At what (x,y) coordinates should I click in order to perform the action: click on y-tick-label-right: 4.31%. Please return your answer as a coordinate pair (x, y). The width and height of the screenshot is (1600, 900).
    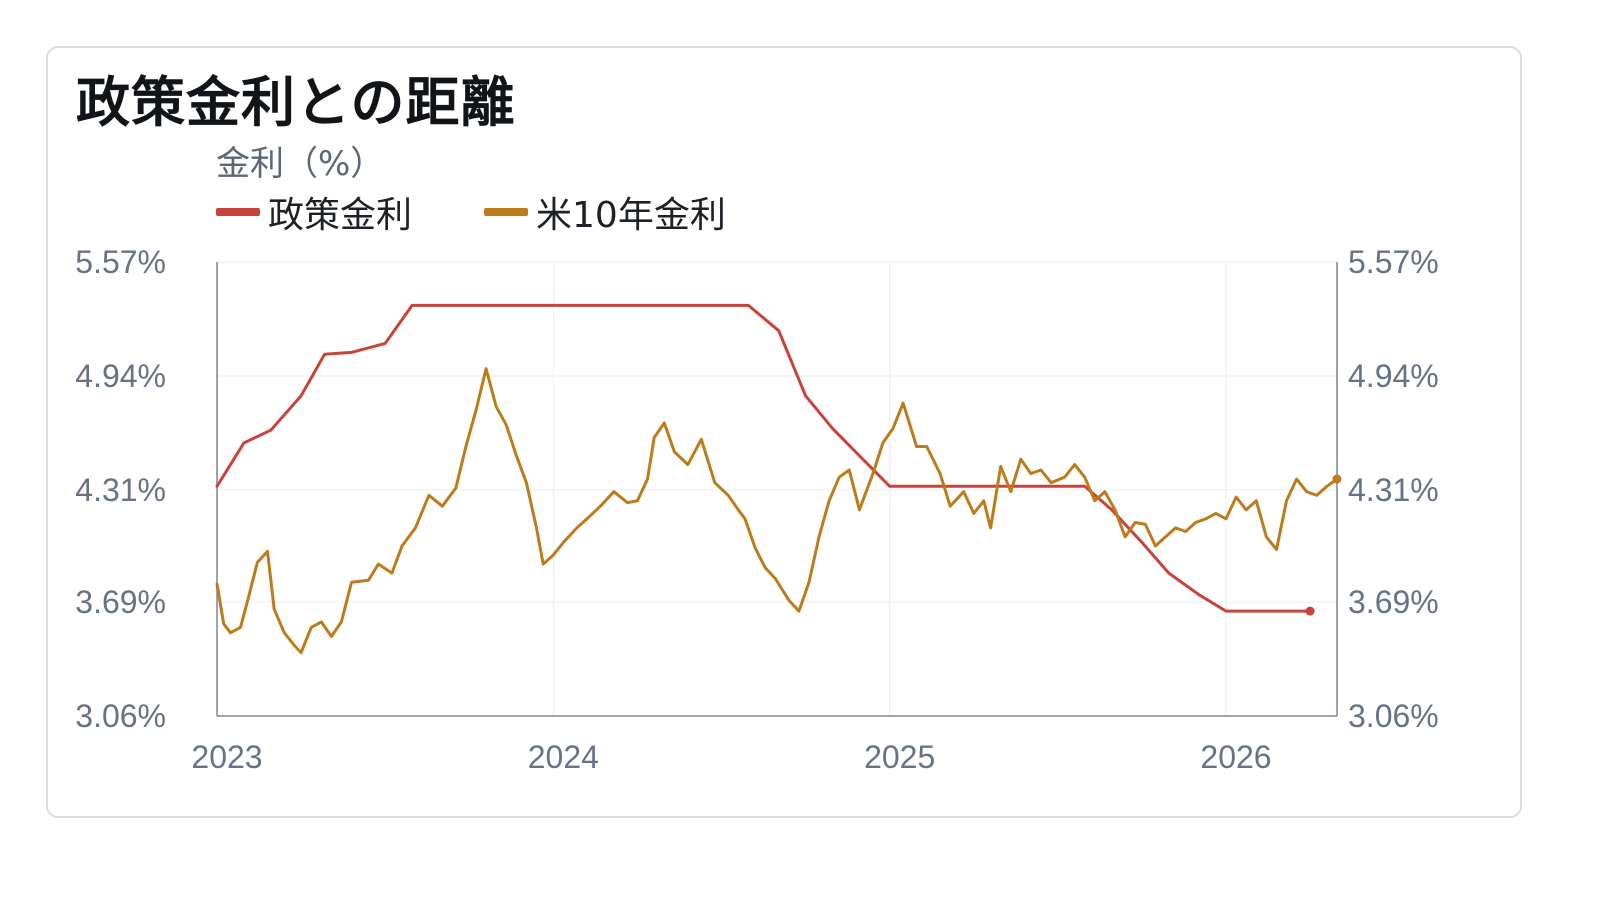
    Looking at the image, I should click on (1393, 490).